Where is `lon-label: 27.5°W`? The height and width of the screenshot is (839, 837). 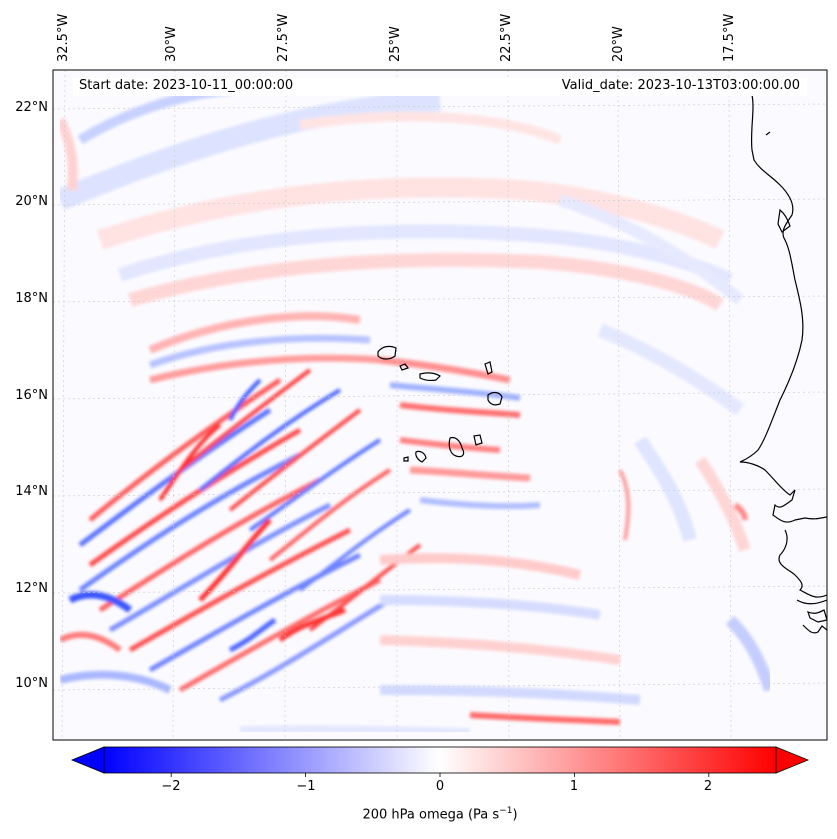
lon-label: 27.5°W is located at coordinates (283, 37).